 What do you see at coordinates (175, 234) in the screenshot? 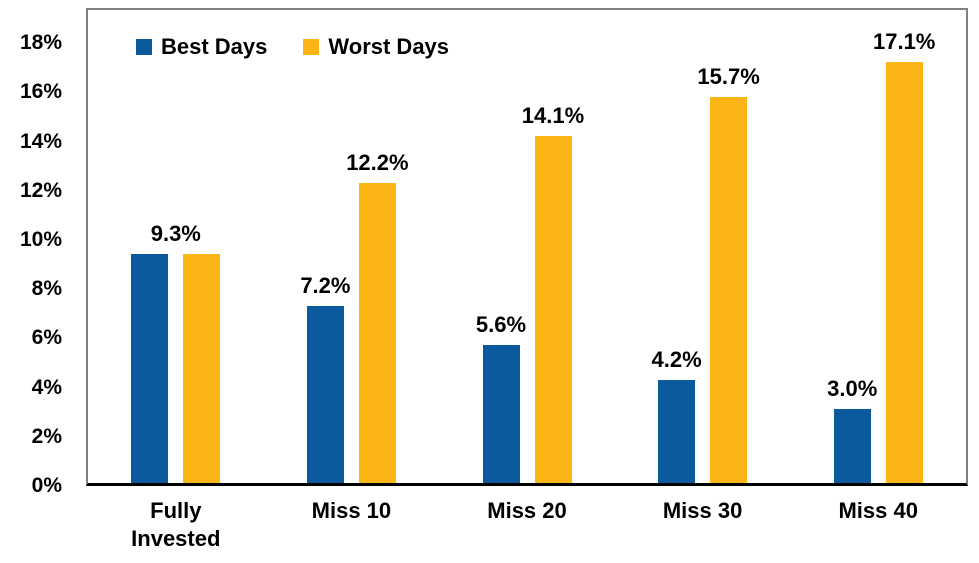
I see `bar-value-label: 9.3%` at bounding box center [175, 234].